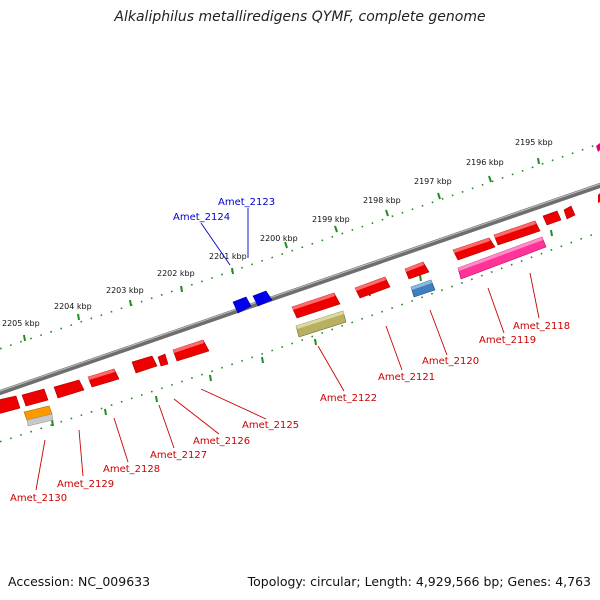  What do you see at coordinates (382, 200) in the screenshot?
I see `scale-label-2198: 2198 kbp` at bounding box center [382, 200].